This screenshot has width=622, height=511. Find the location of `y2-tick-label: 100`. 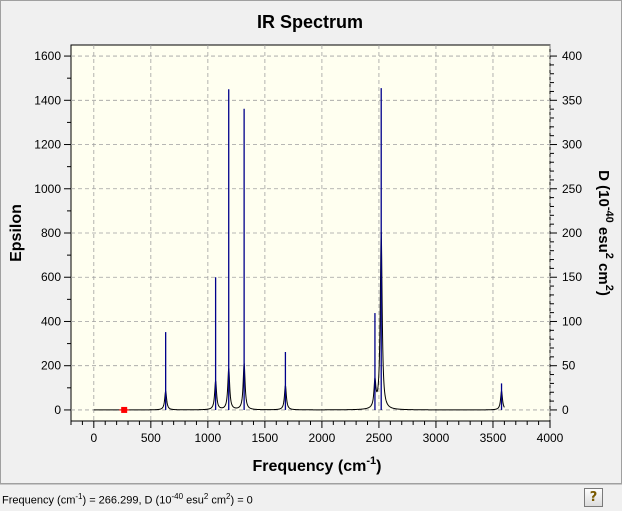

y2-tick-label: 100 is located at coordinates (572, 321).